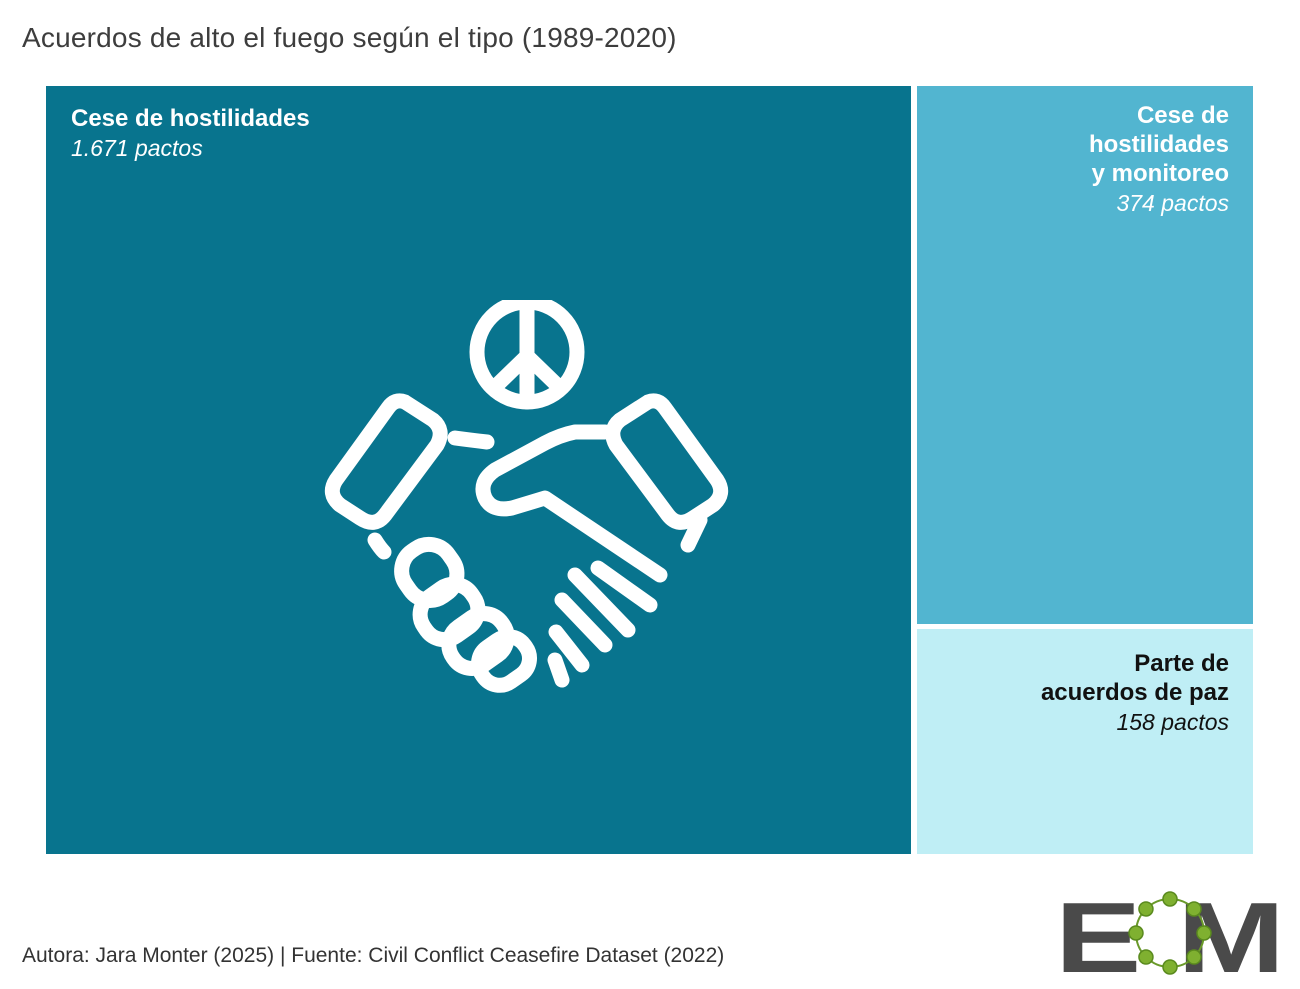  I want to click on eom-logo: E M, so click(1170, 932).